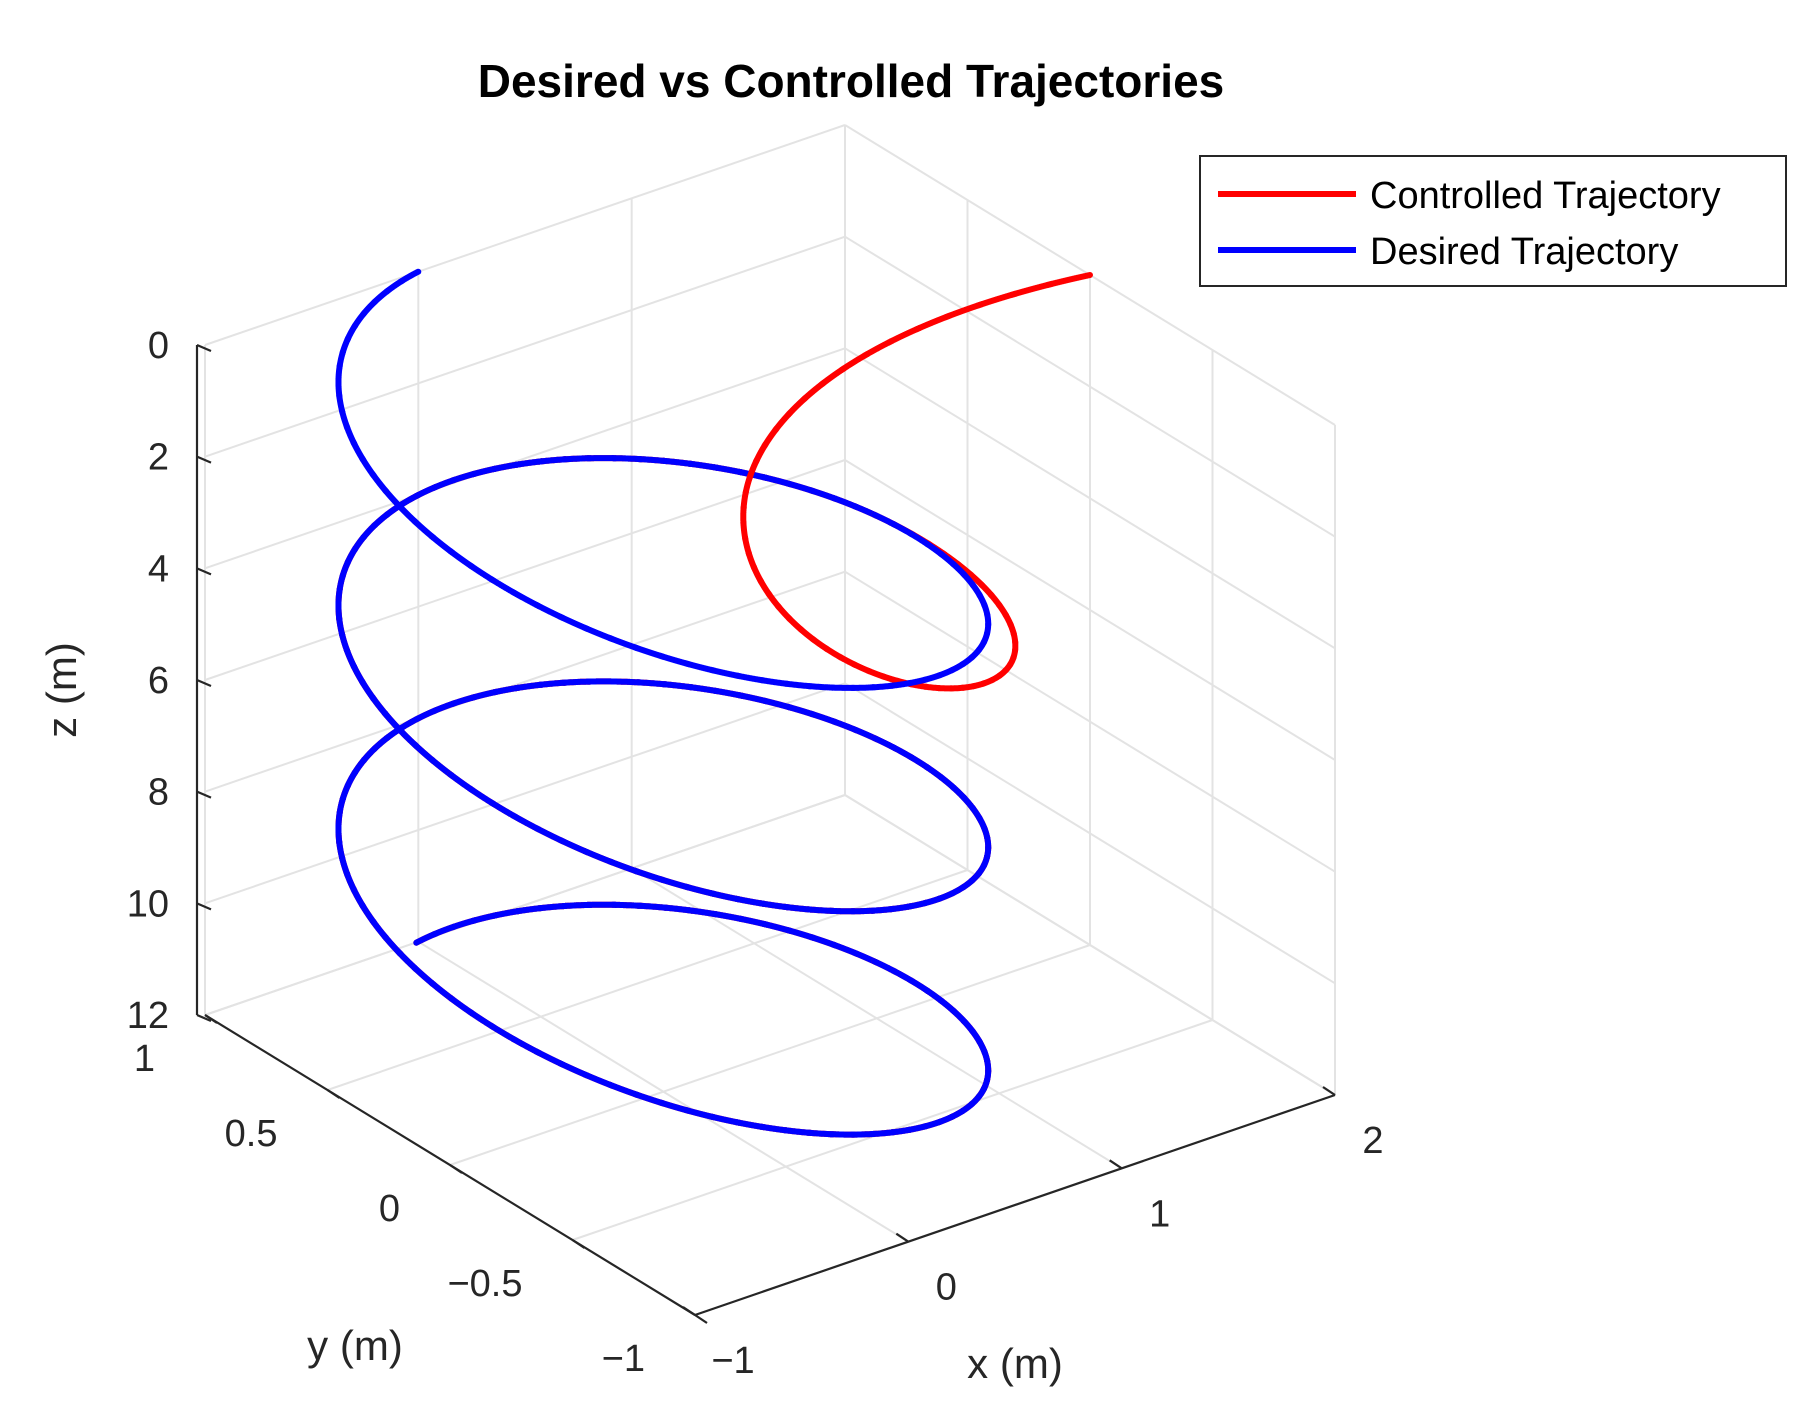 The width and height of the screenshot is (1818, 1423). Describe the element at coordinates (1372, 1141) in the screenshot. I see `x-tick-label: 2` at that location.